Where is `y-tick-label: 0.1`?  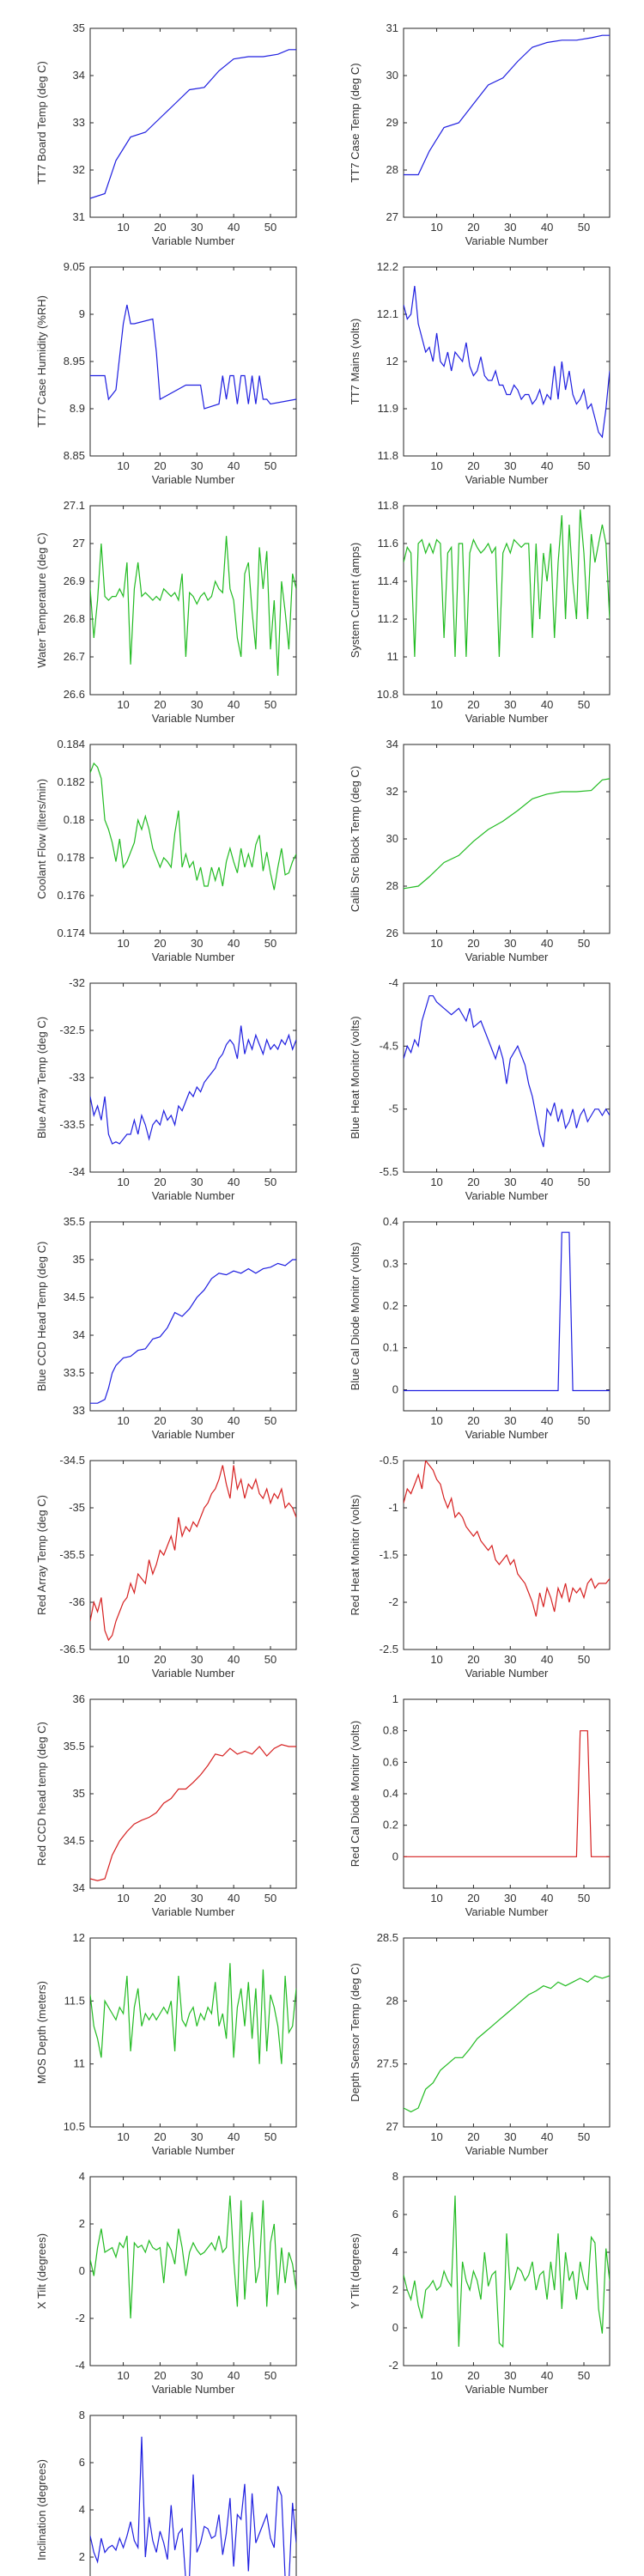 y-tick-label: 0.1 is located at coordinates (390, 1347).